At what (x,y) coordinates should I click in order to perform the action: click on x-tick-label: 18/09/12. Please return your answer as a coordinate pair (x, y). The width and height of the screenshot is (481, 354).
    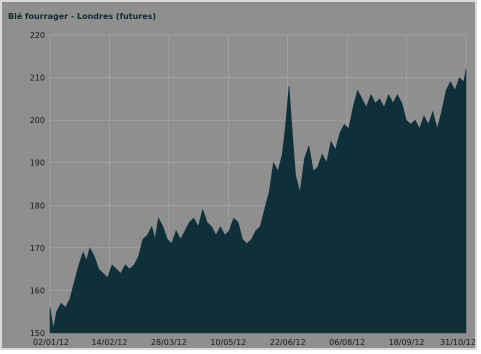
    Looking at the image, I should click on (407, 342).